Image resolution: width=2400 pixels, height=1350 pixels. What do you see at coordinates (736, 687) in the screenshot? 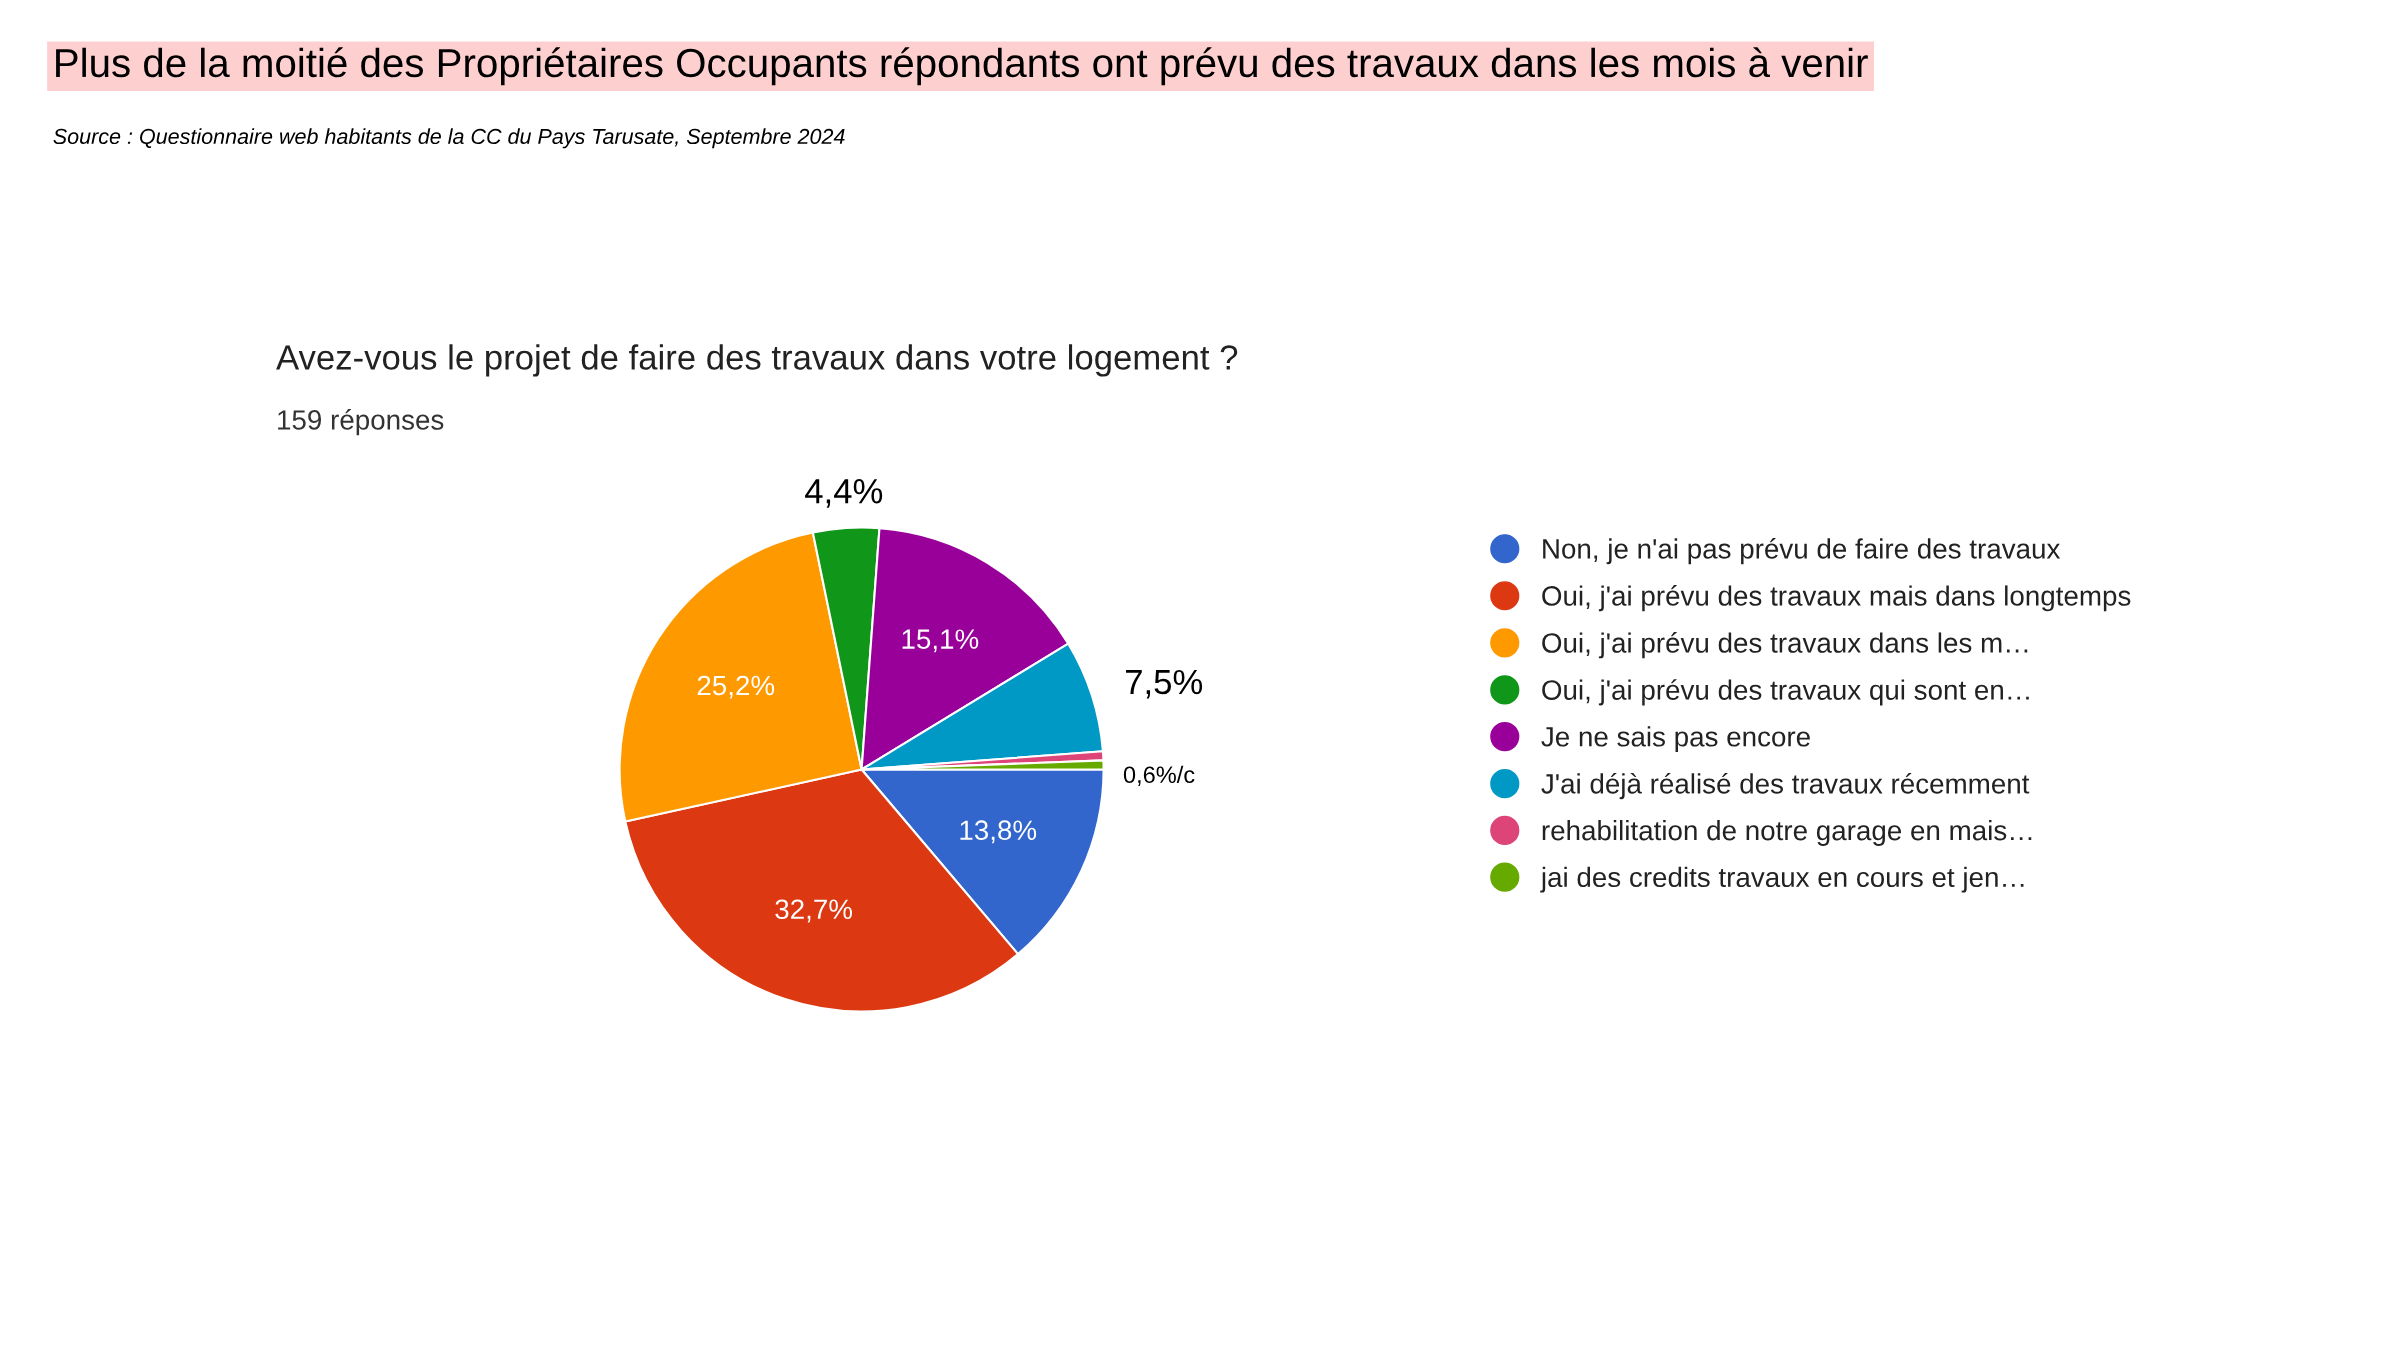
I see `data-label: 25,2%` at bounding box center [736, 687].